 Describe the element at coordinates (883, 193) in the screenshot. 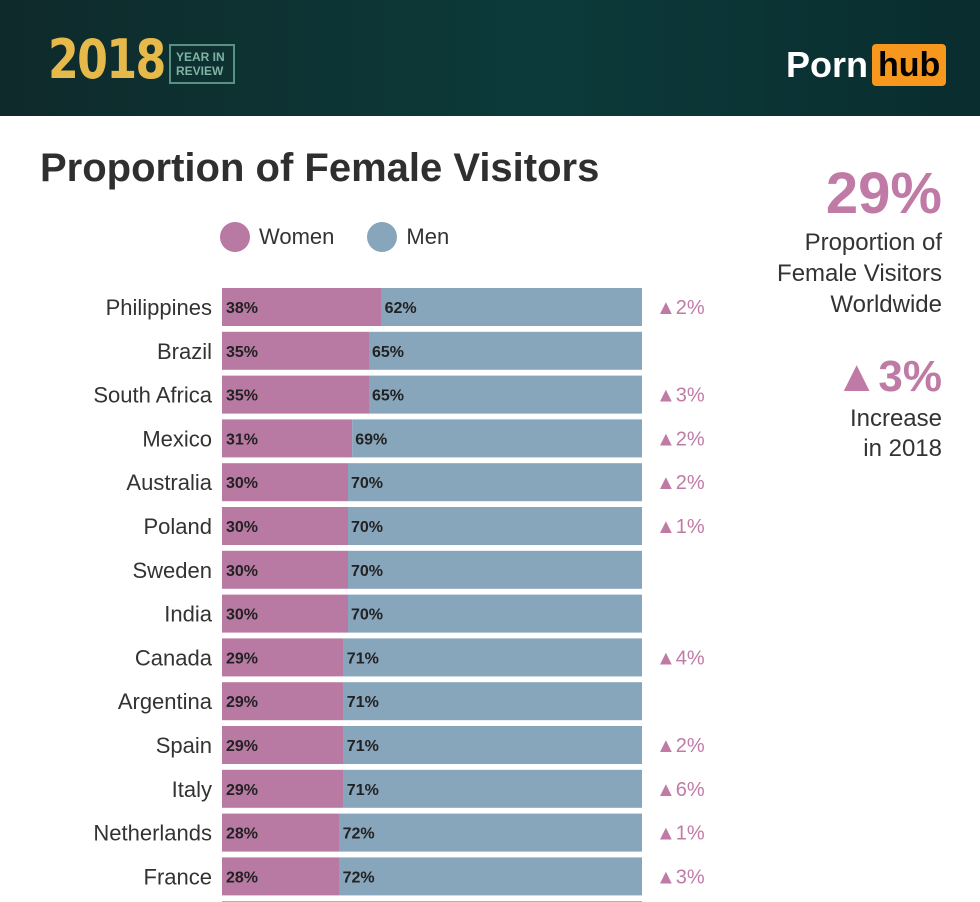

I see `worldwide-percent: 29%` at that location.